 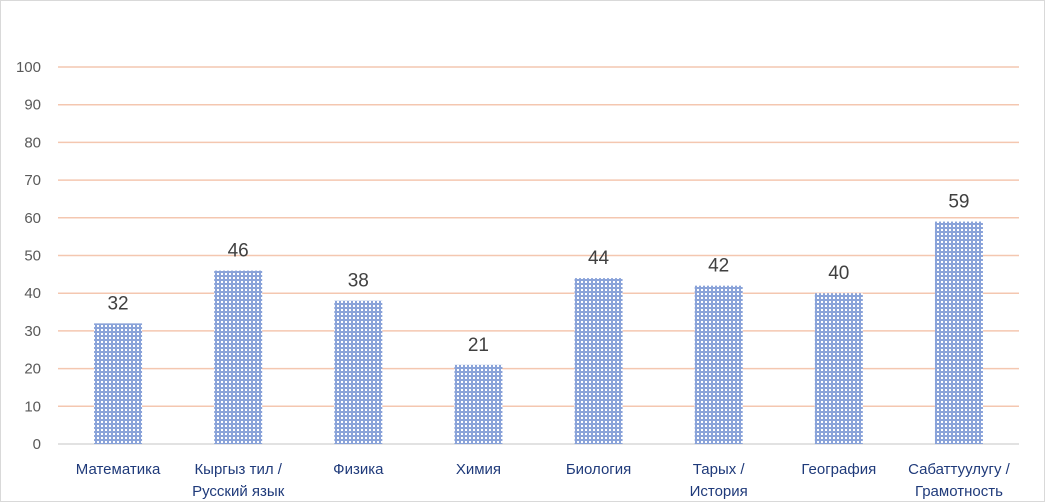 What do you see at coordinates (838, 469) in the screenshot?
I see `x-tick-label: География` at bounding box center [838, 469].